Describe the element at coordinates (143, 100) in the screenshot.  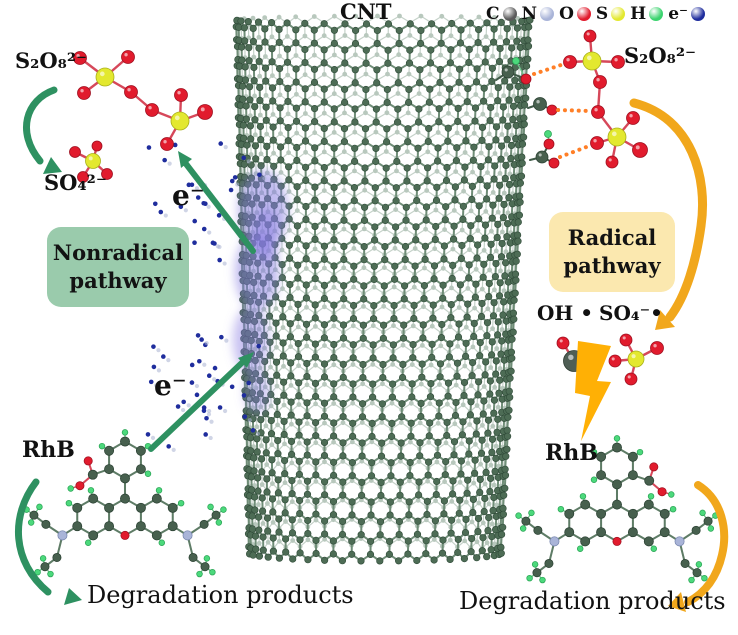
I see `persulfate-molecule-left` at that location.